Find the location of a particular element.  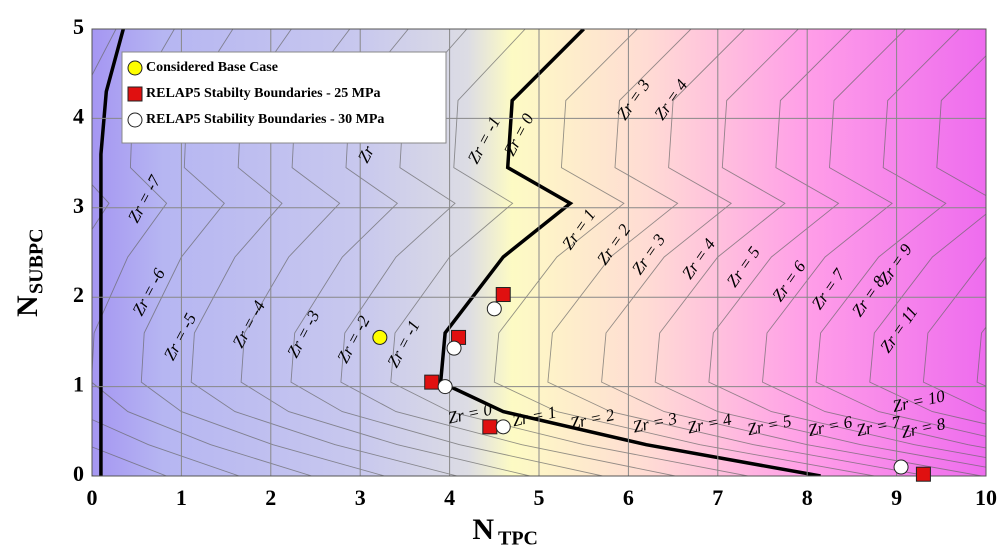

left-boundary is located at coordinates (112, 252).